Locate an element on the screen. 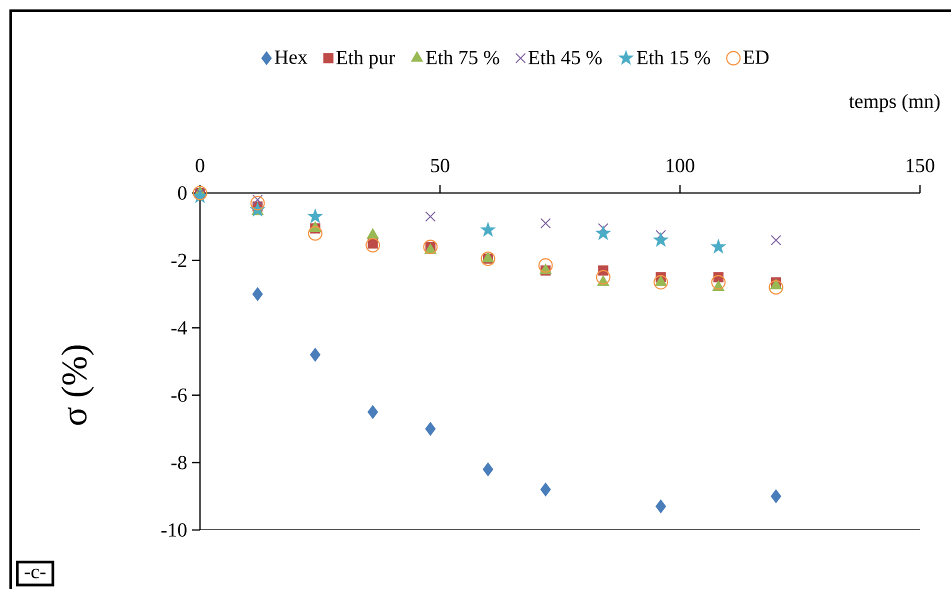 Image resolution: width=951 pixels, height=589 pixels. y-tick-label: -6 is located at coordinates (179, 395).